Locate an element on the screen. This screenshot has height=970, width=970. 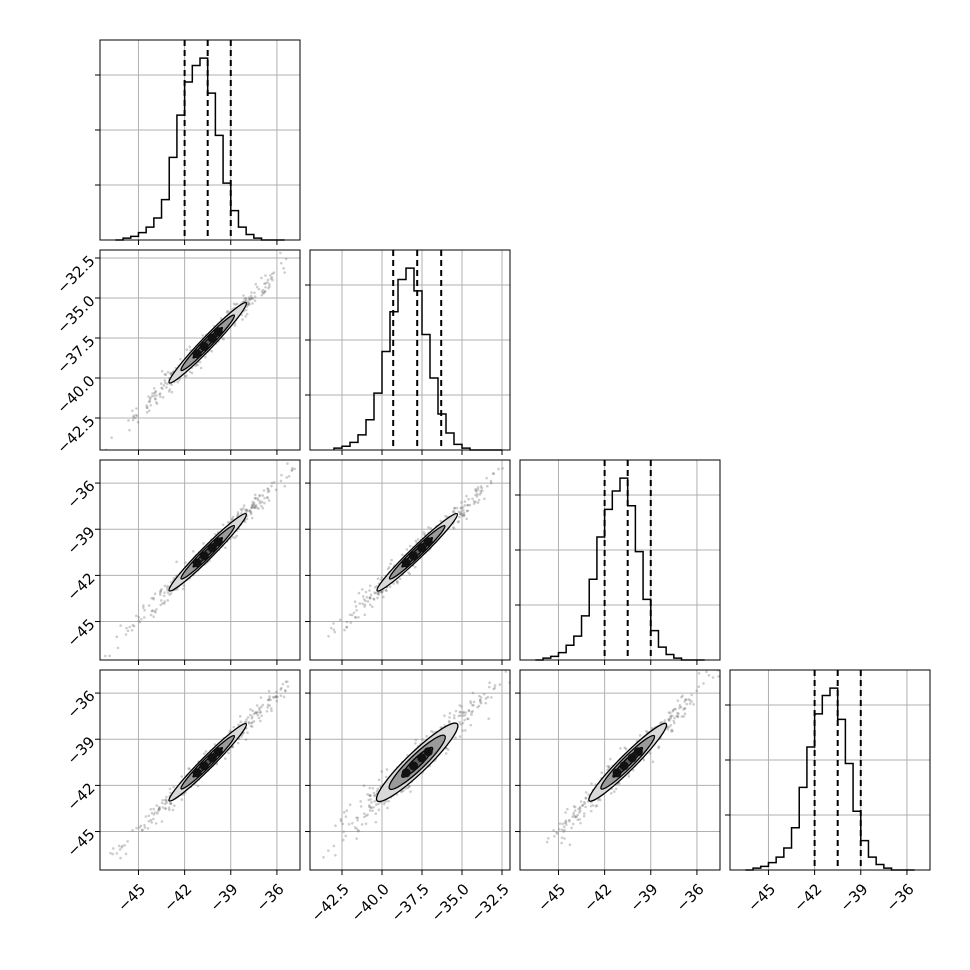
scatter-frame is located at coordinates (200, 350).